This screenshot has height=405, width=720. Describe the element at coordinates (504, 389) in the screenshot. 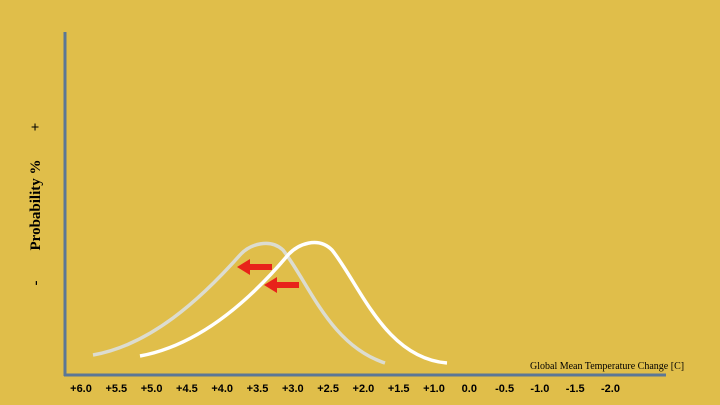

I see `x-tick-label: -0.5` at that location.